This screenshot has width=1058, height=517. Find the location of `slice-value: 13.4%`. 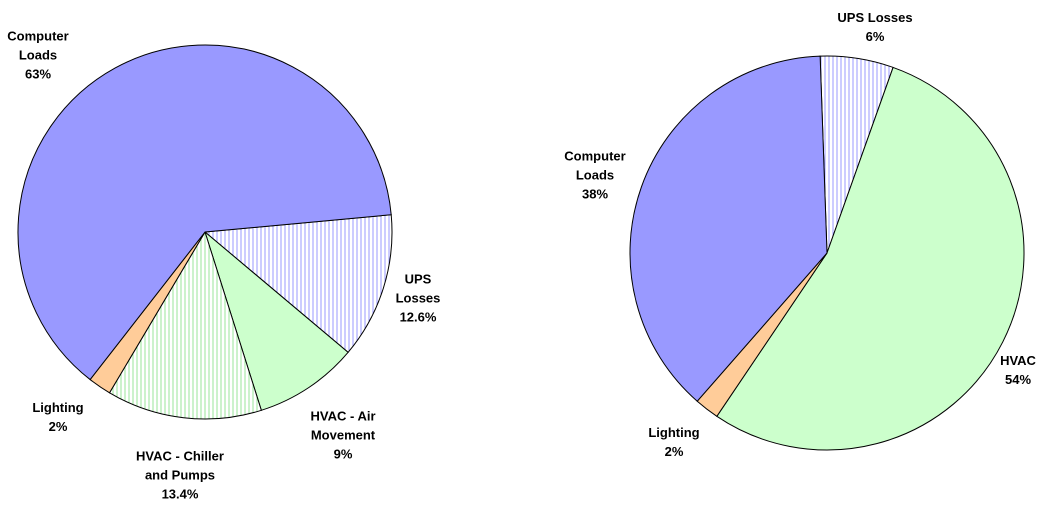

slice-value: 13.4% is located at coordinates (180, 494).